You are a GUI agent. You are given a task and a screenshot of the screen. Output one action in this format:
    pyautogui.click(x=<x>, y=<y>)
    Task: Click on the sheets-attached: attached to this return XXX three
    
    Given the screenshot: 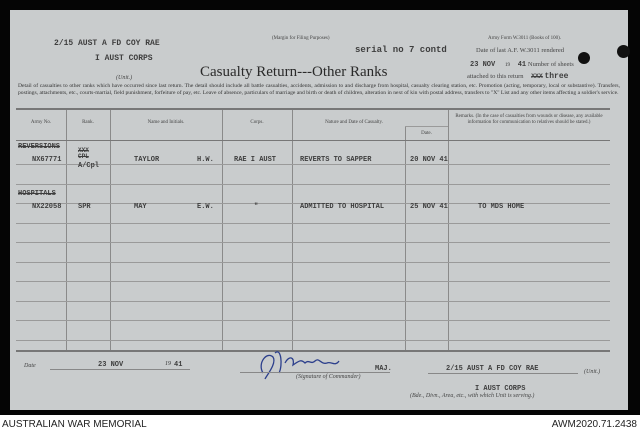 What is the action you would take?
    pyautogui.click(x=518, y=76)
    